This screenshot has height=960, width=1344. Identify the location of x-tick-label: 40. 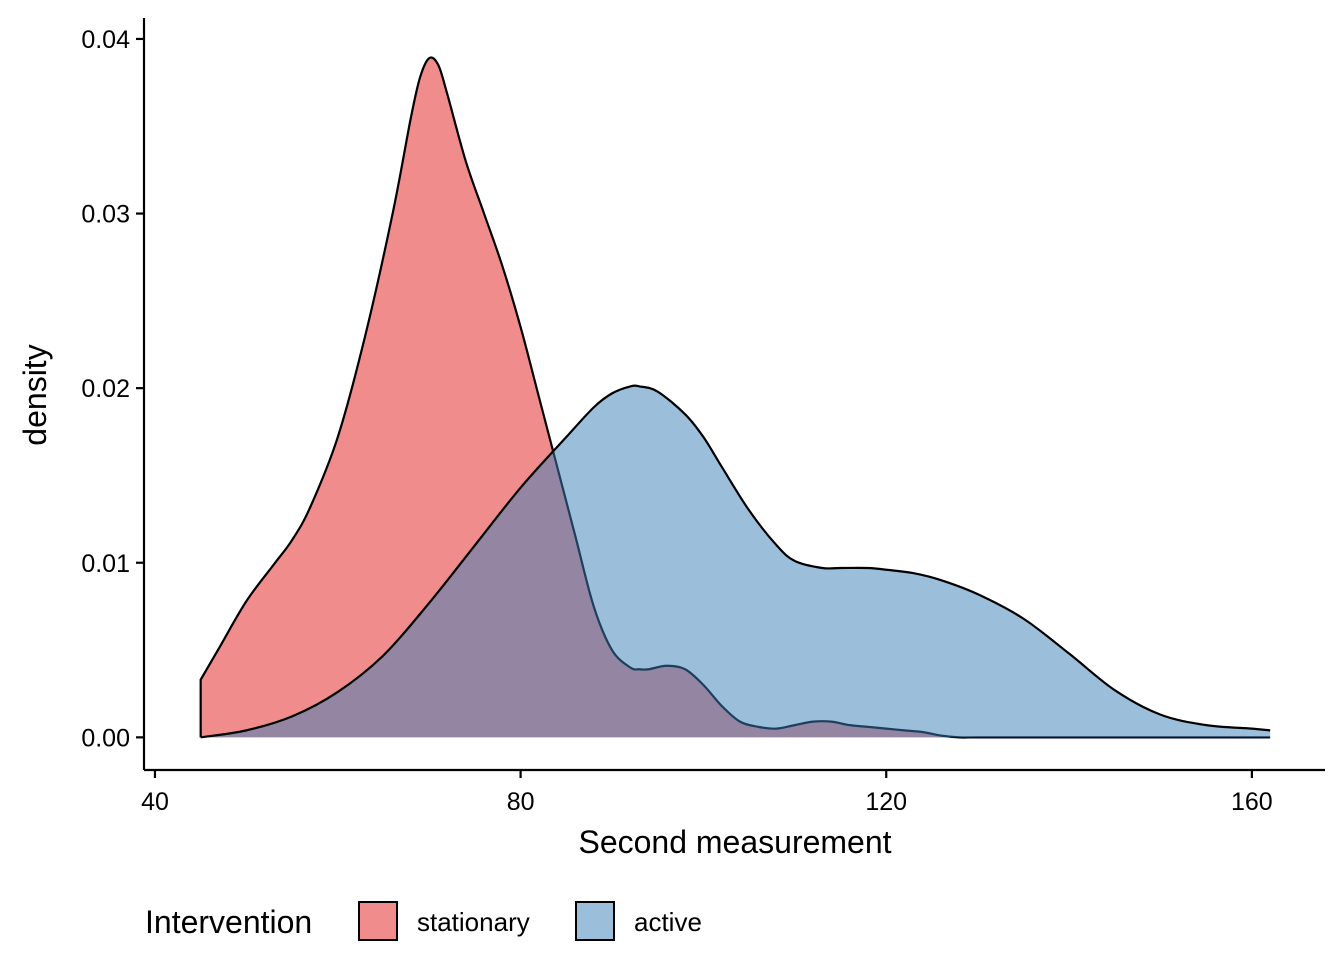
(155, 802).